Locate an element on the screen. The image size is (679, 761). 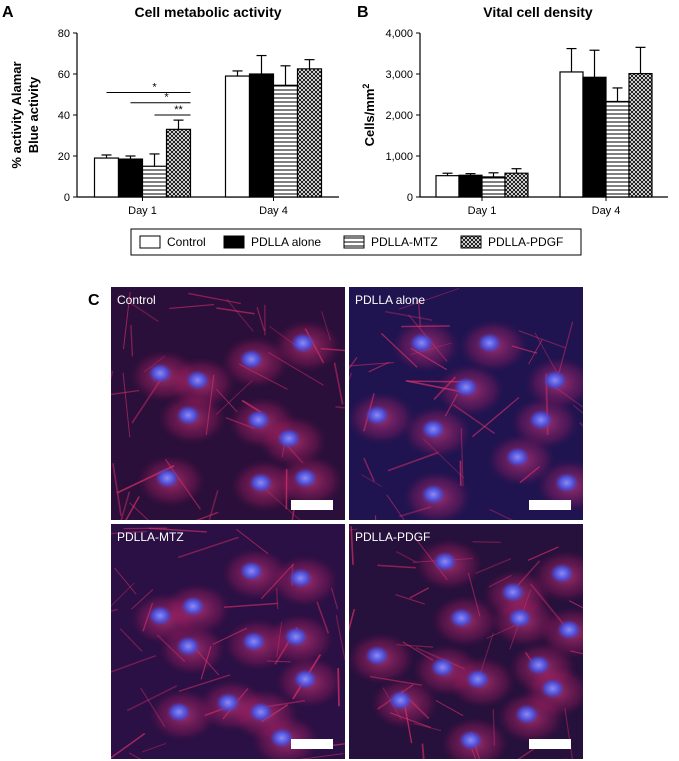
micro-panel-1-caption: Control is located at coordinates (136, 300).